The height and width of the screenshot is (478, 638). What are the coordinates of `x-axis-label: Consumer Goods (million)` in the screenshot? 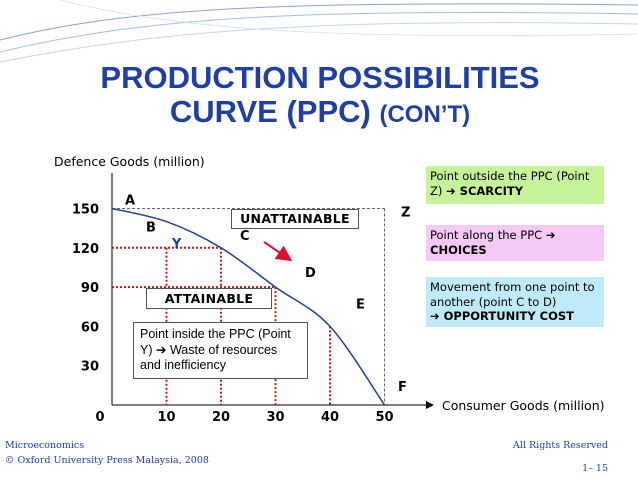 It's located at (523, 405).